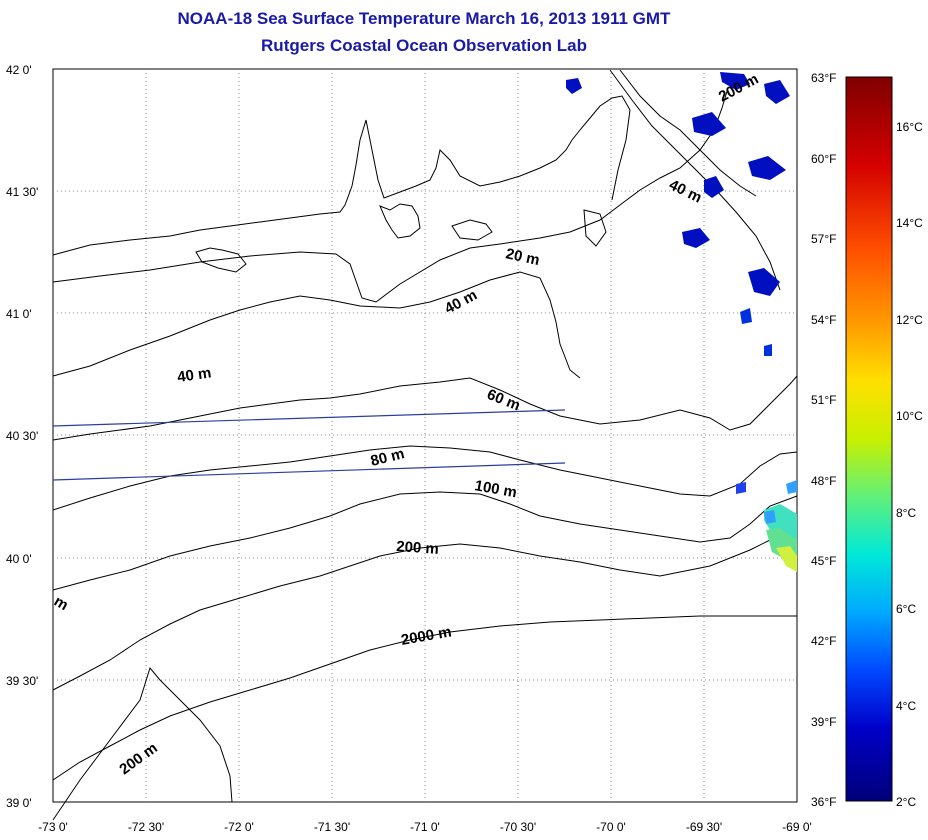  What do you see at coordinates (418, 548) in the screenshot?
I see `contour-label: 200 m` at bounding box center [418, 548].